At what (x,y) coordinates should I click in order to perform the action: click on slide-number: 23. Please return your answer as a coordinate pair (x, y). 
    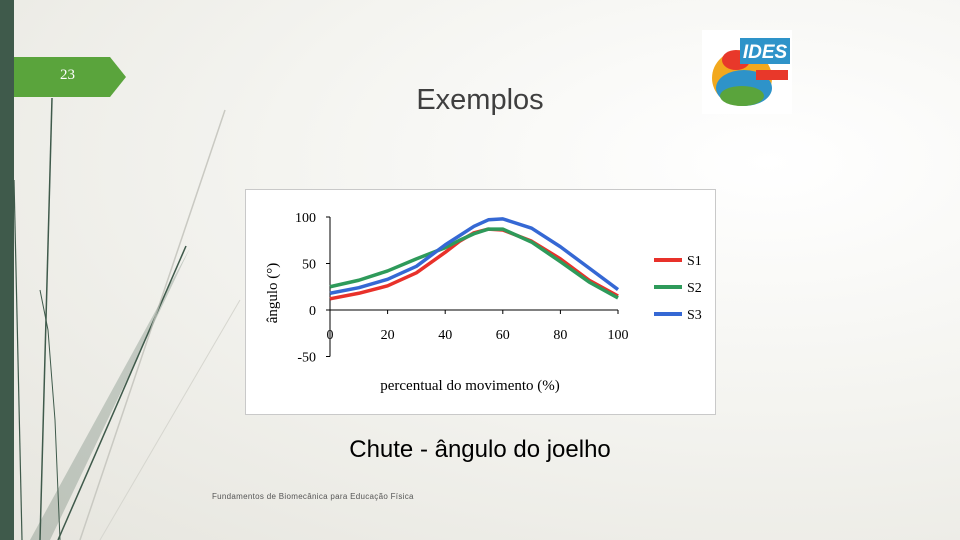
    Looking at the image, I should click on (67, 75).